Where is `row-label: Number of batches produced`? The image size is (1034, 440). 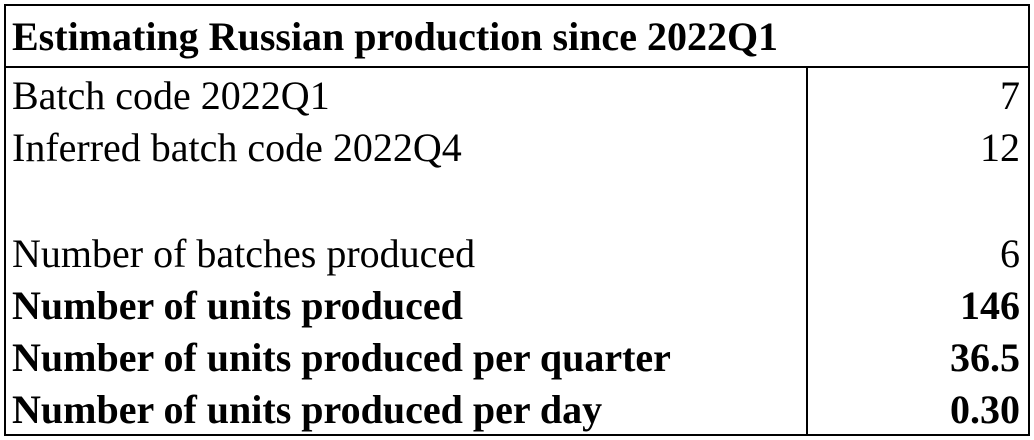 row-label: Number of batches produced is located at coordinates (244, 253).